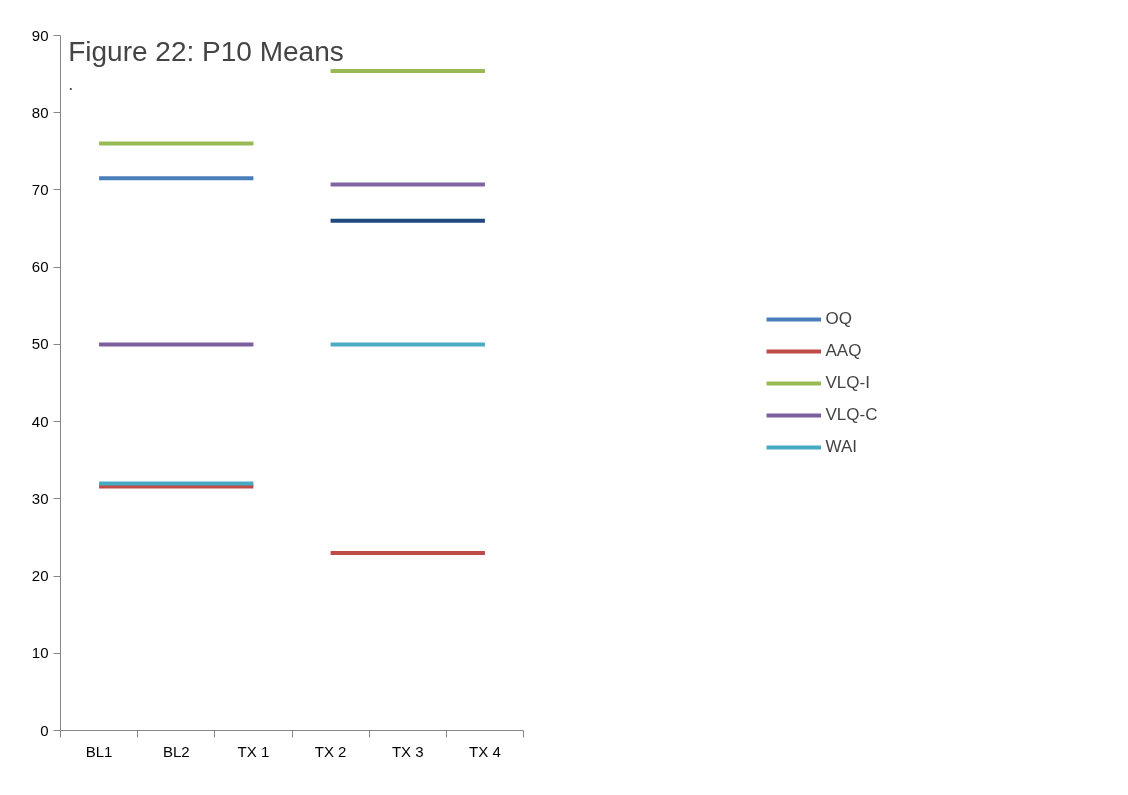  Describe the element at coordinates (843, 350) in the screenshot. I see `legend-label: AAQ` at that location.